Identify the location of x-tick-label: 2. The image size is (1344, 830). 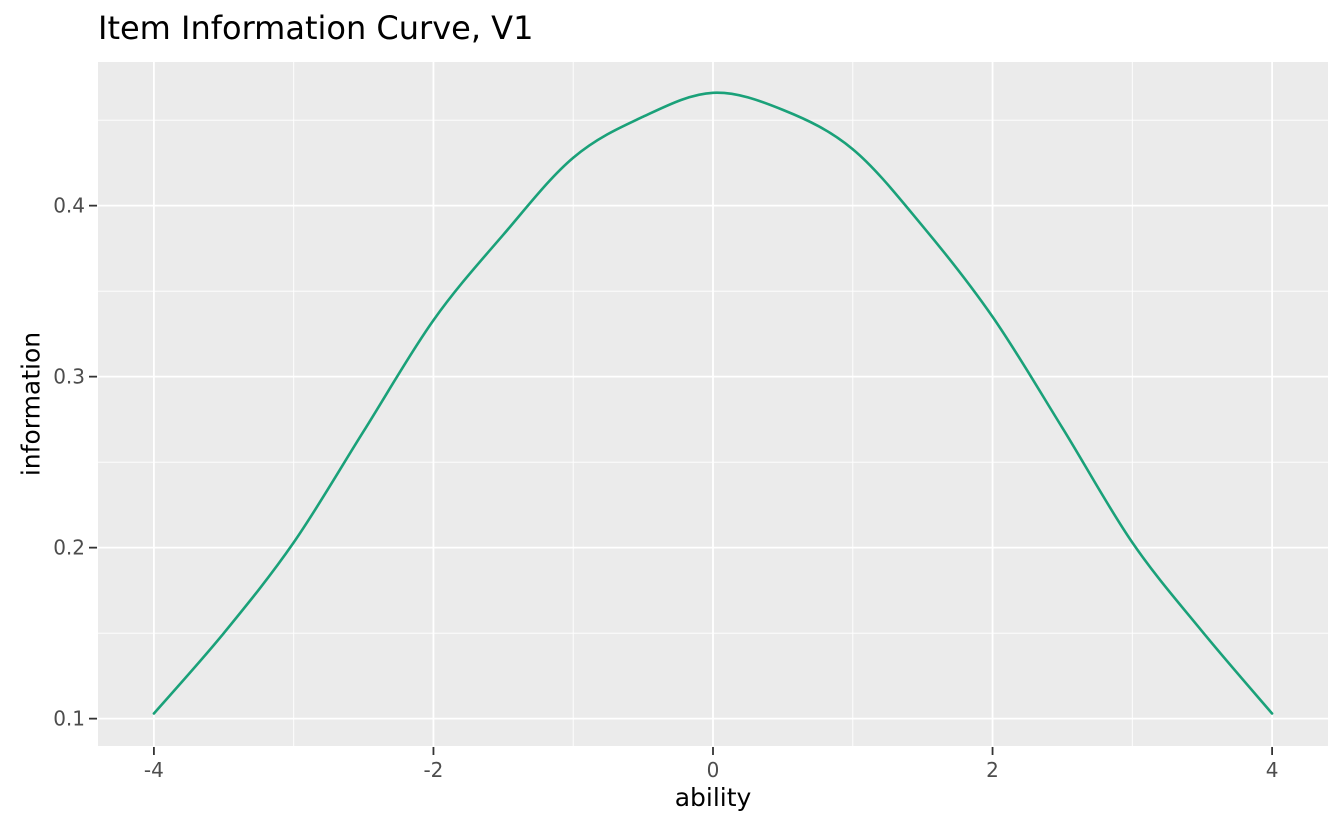
(992, 770).